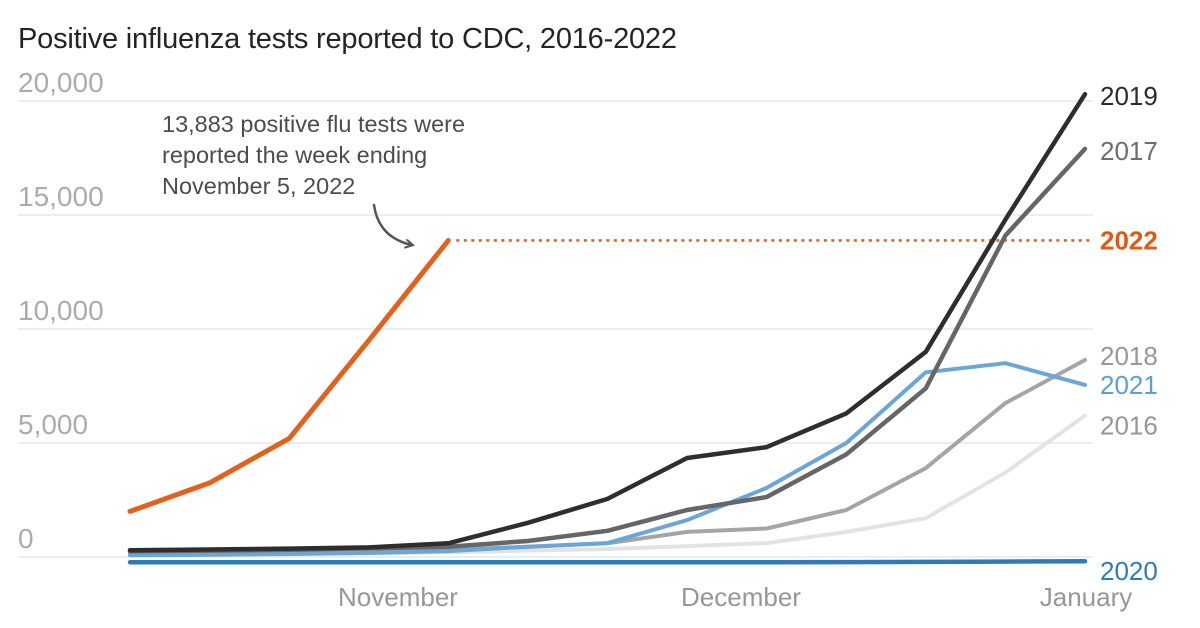 Image resolution: width=1200 pixels, height=628 pixels. I want to click on y-axis-tick-labels: 0 5,000 10,000 15,000 20,000, so click(61, 310).